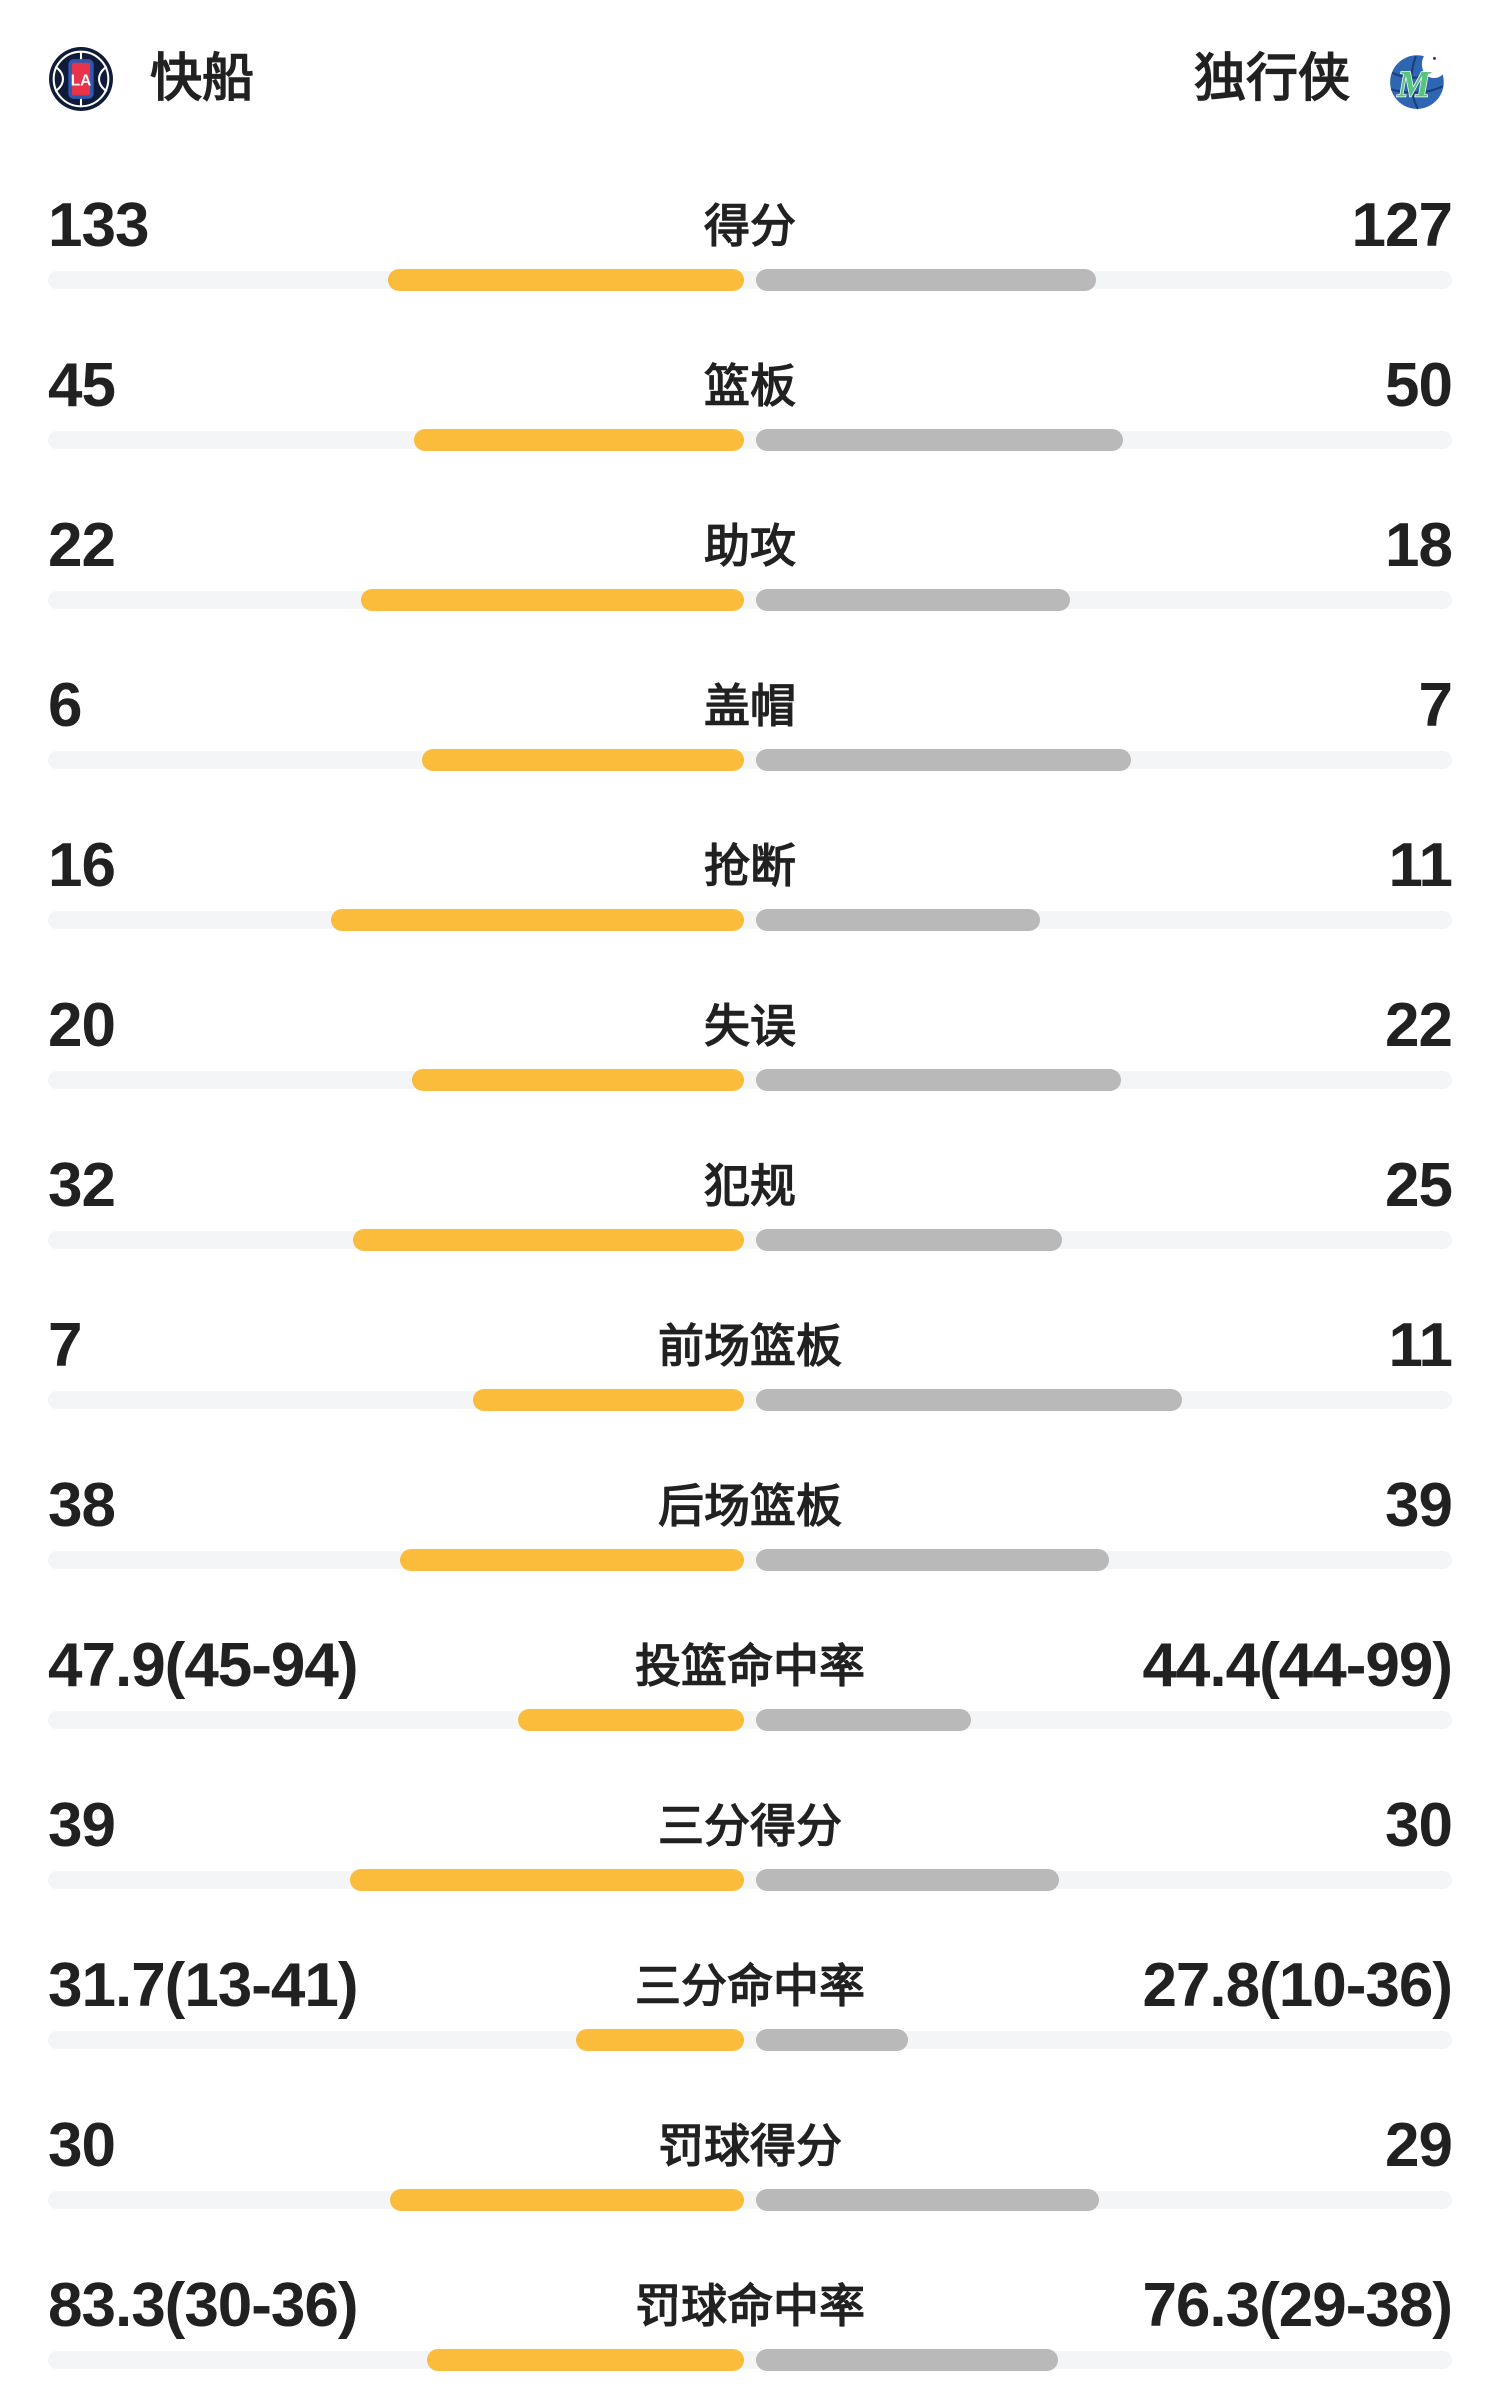 The width and height of the screenshot is (1500, 2400). I want to click on stat-left-value: 32, so click(82, 1185).